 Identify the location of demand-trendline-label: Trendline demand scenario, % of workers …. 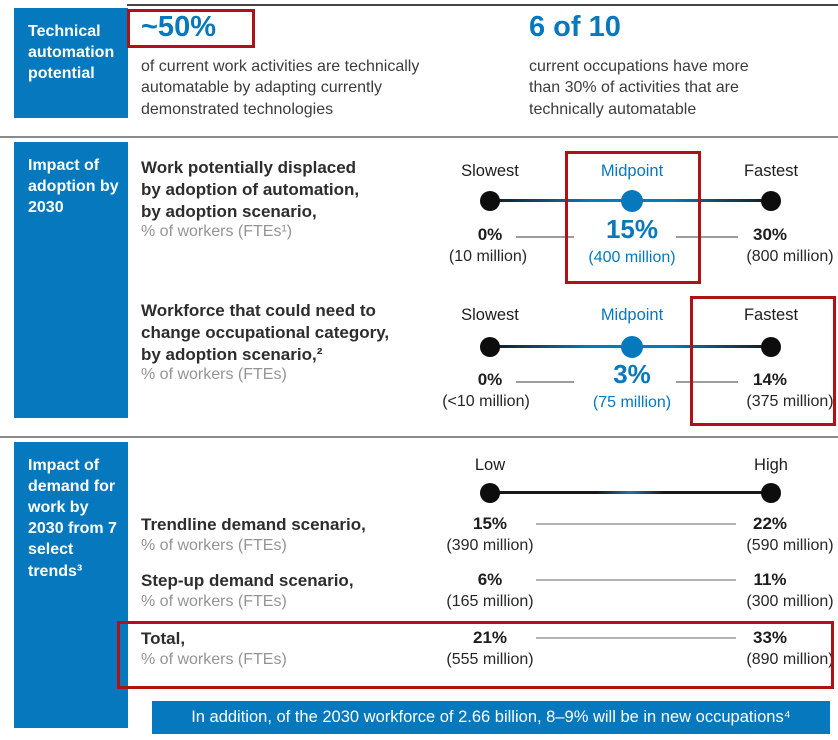
(281, 535).